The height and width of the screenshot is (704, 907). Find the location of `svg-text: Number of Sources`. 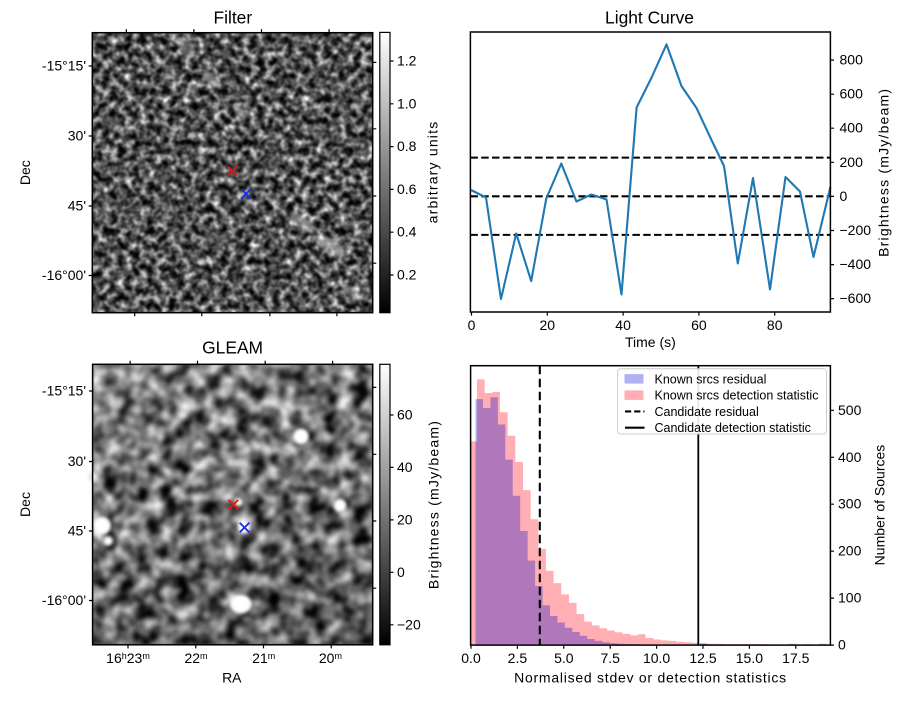

svg-text: Number of Sources is located at coordinates (880, 505).